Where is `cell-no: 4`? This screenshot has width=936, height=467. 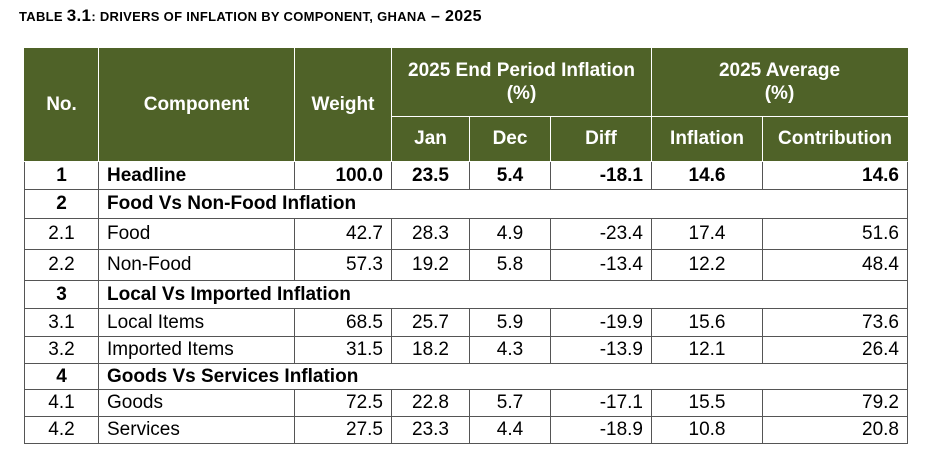
cell-no: 4 is located at coordinates (61, 376).